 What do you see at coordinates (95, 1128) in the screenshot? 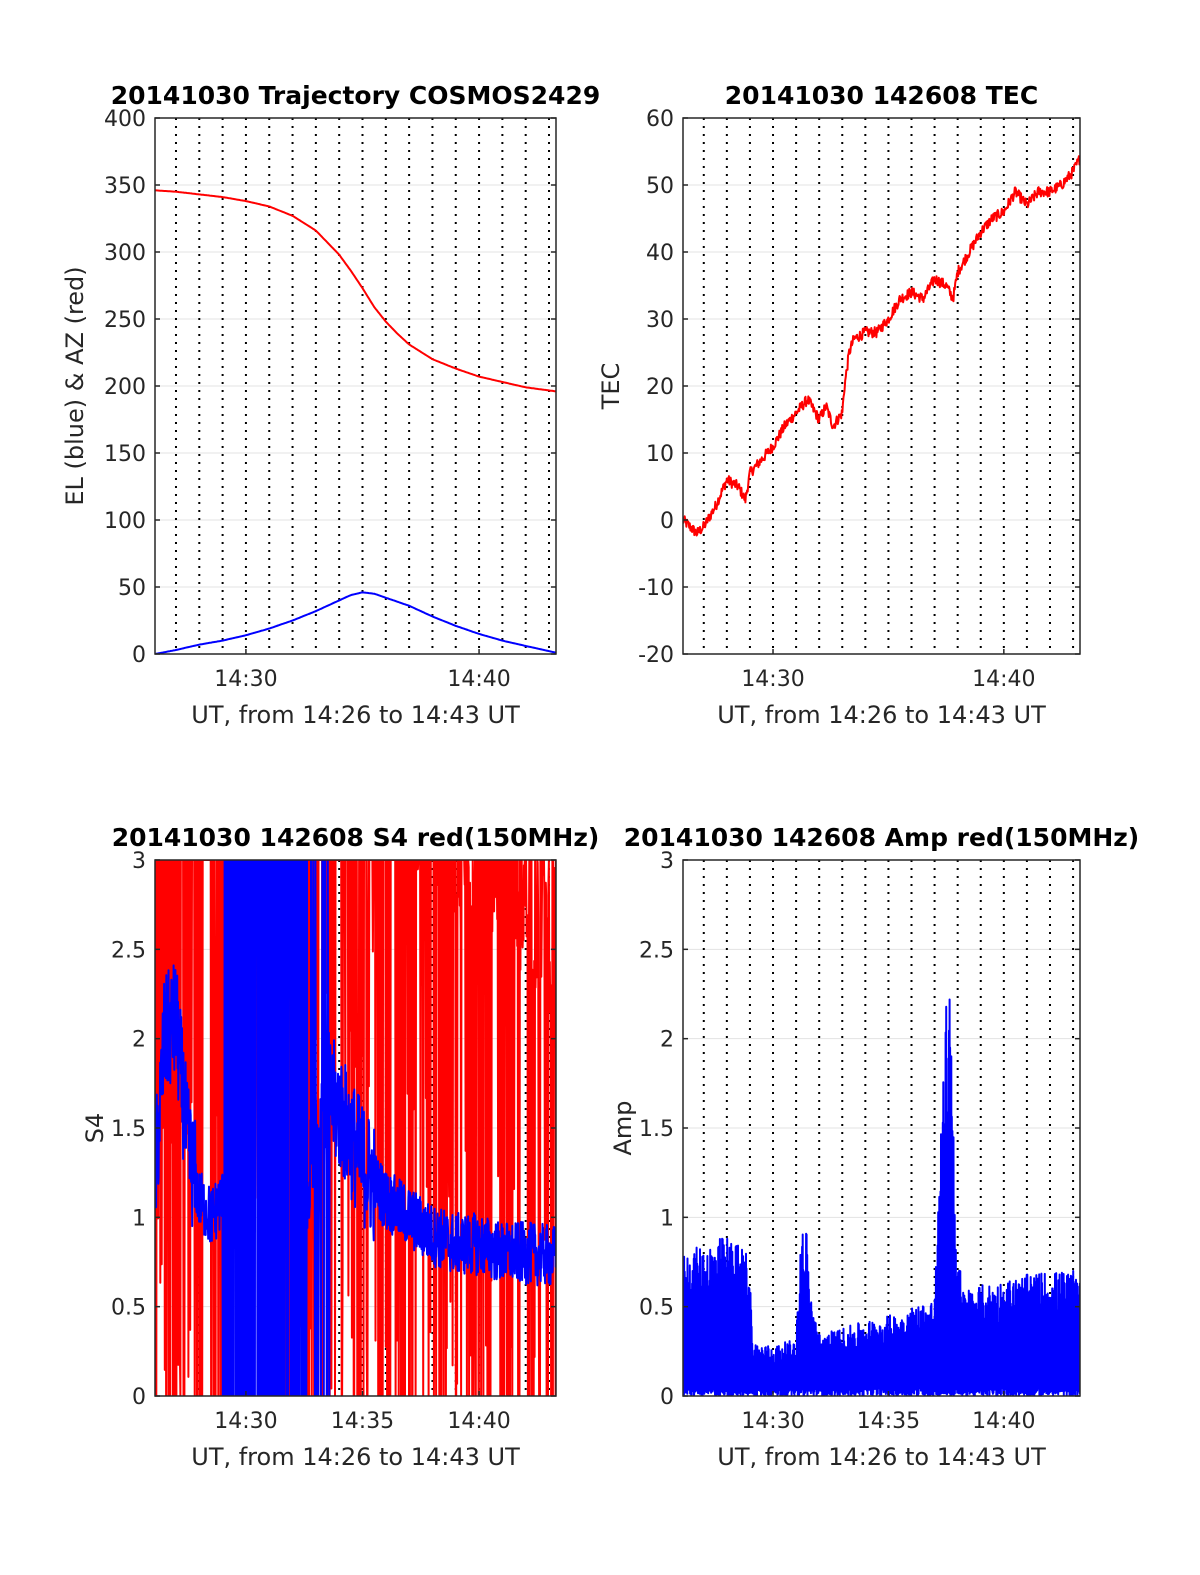
I see `y-axis-label: S4` at bounding box center [95, 1128].